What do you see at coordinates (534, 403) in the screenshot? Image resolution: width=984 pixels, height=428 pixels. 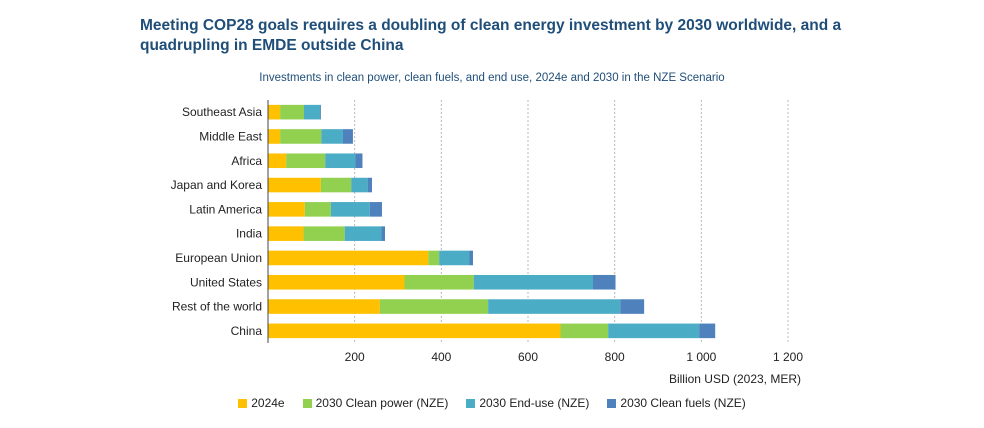 I see `legend-label: 2030 End-use (NZE)` at bounding box center [534, 403].